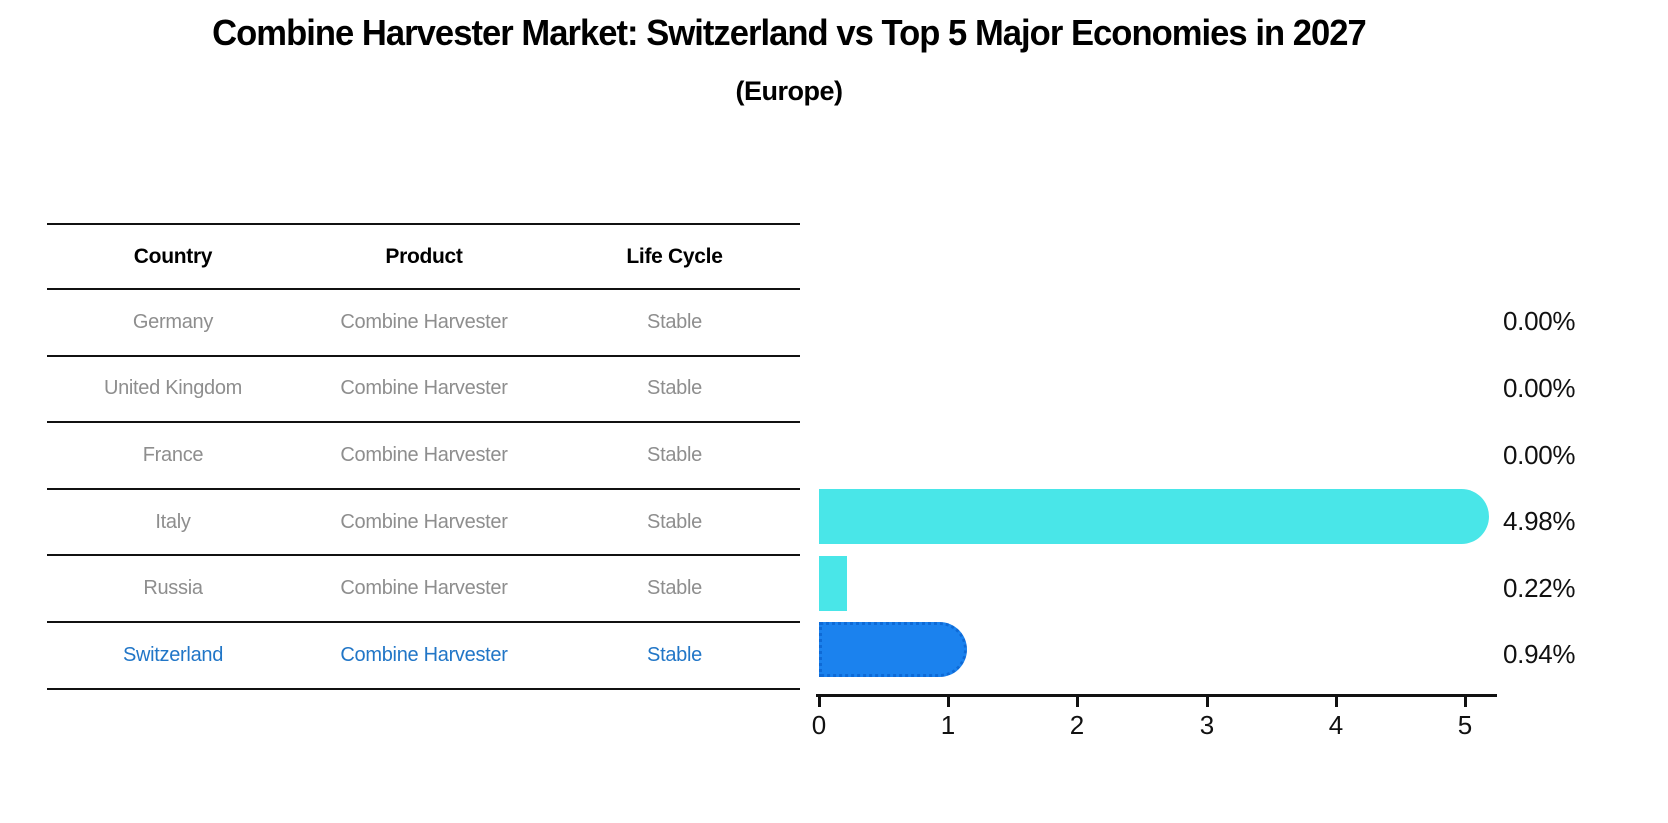  Describe the element at coordinates (173, 521) in the screenshot. I see `cell-country: Italy` at that location.